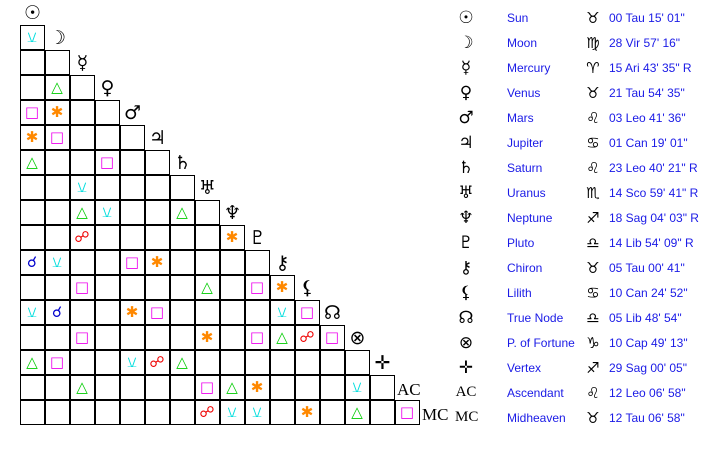 The width and height of the screenshot is (705, 450). I want to click on planet-position: 03 Leo 41' 36", so click(647, 117).